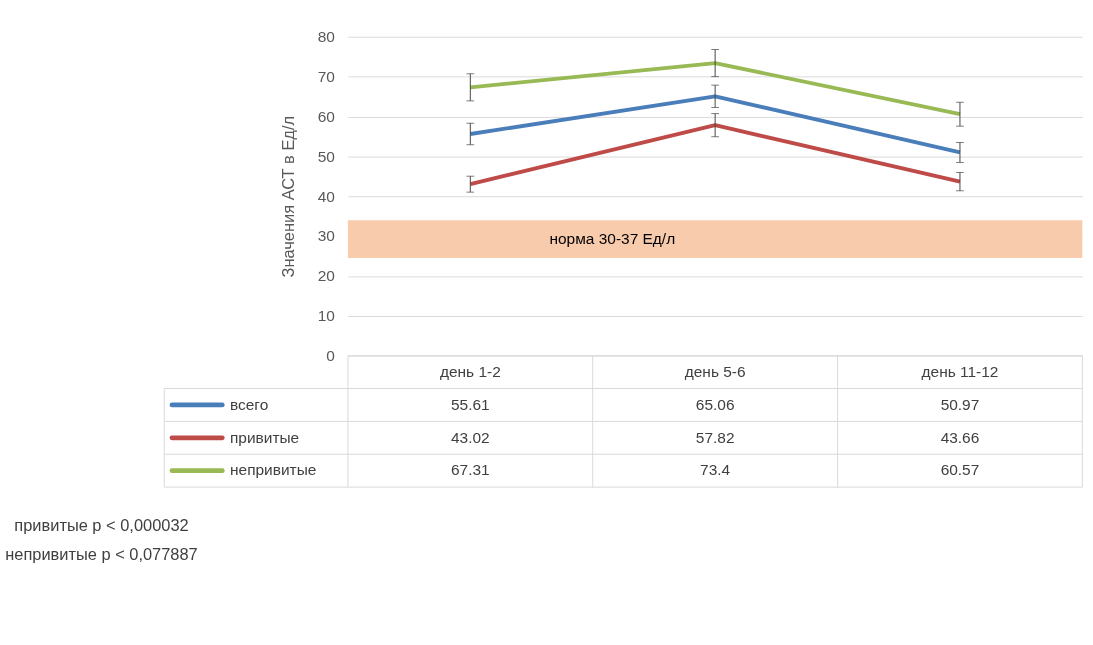  What do you see at coordinates (960, 404) in the screenshot?
I see `data-label: 50.97` at bounding box center [960, 404].